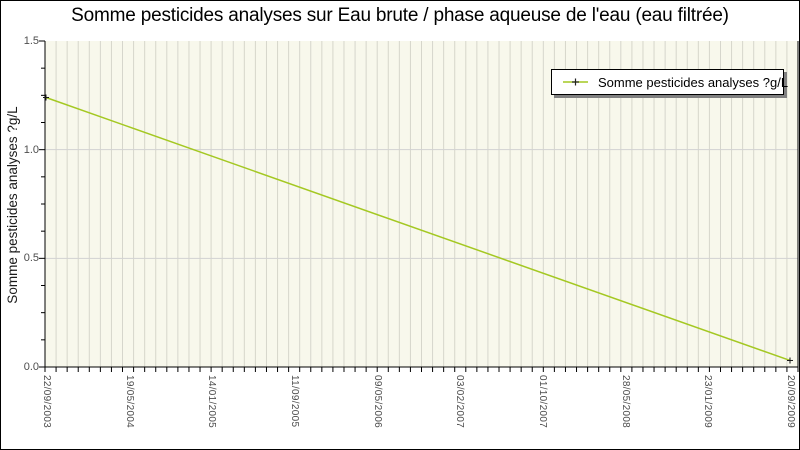 The height and width of the screenshot is (450, 800). I want to click on y-tick-label: 0.5, so click(31, 258).